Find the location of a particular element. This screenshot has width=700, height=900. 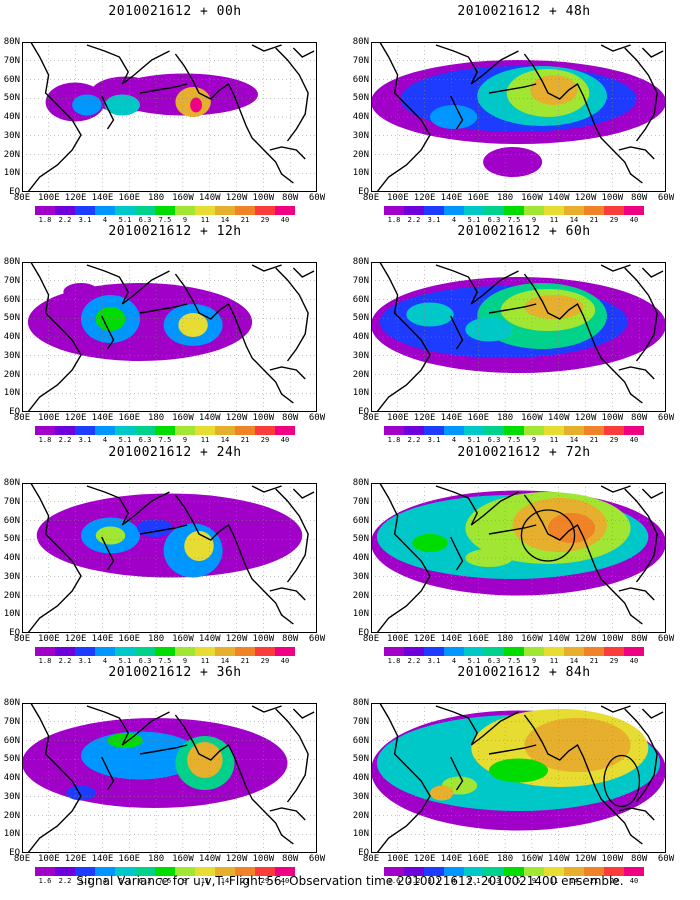

longitude-tick-label: 120W is located at coordinates (236, 639).